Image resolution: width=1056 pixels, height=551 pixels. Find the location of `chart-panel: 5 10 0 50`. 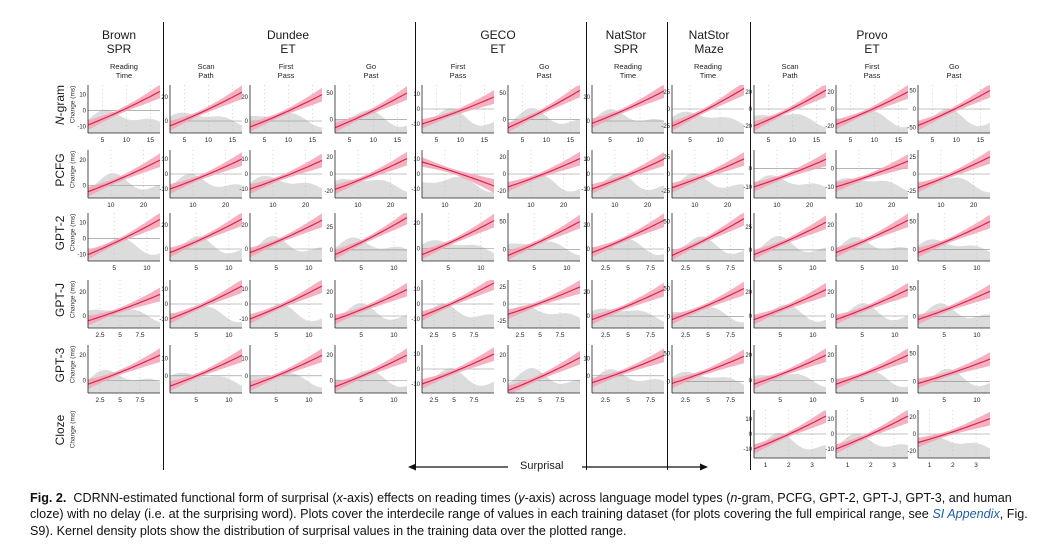

chart-panel: 5 10 0 50 is located at coordinates (950, 374).